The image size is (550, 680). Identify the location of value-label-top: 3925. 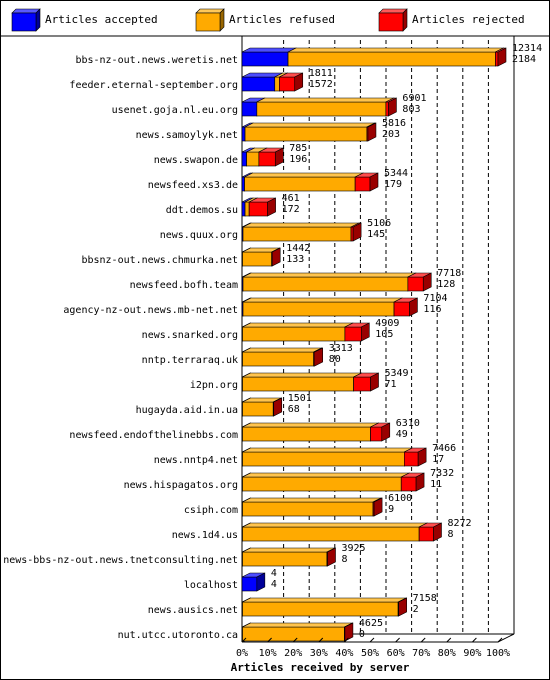
(354, 548).